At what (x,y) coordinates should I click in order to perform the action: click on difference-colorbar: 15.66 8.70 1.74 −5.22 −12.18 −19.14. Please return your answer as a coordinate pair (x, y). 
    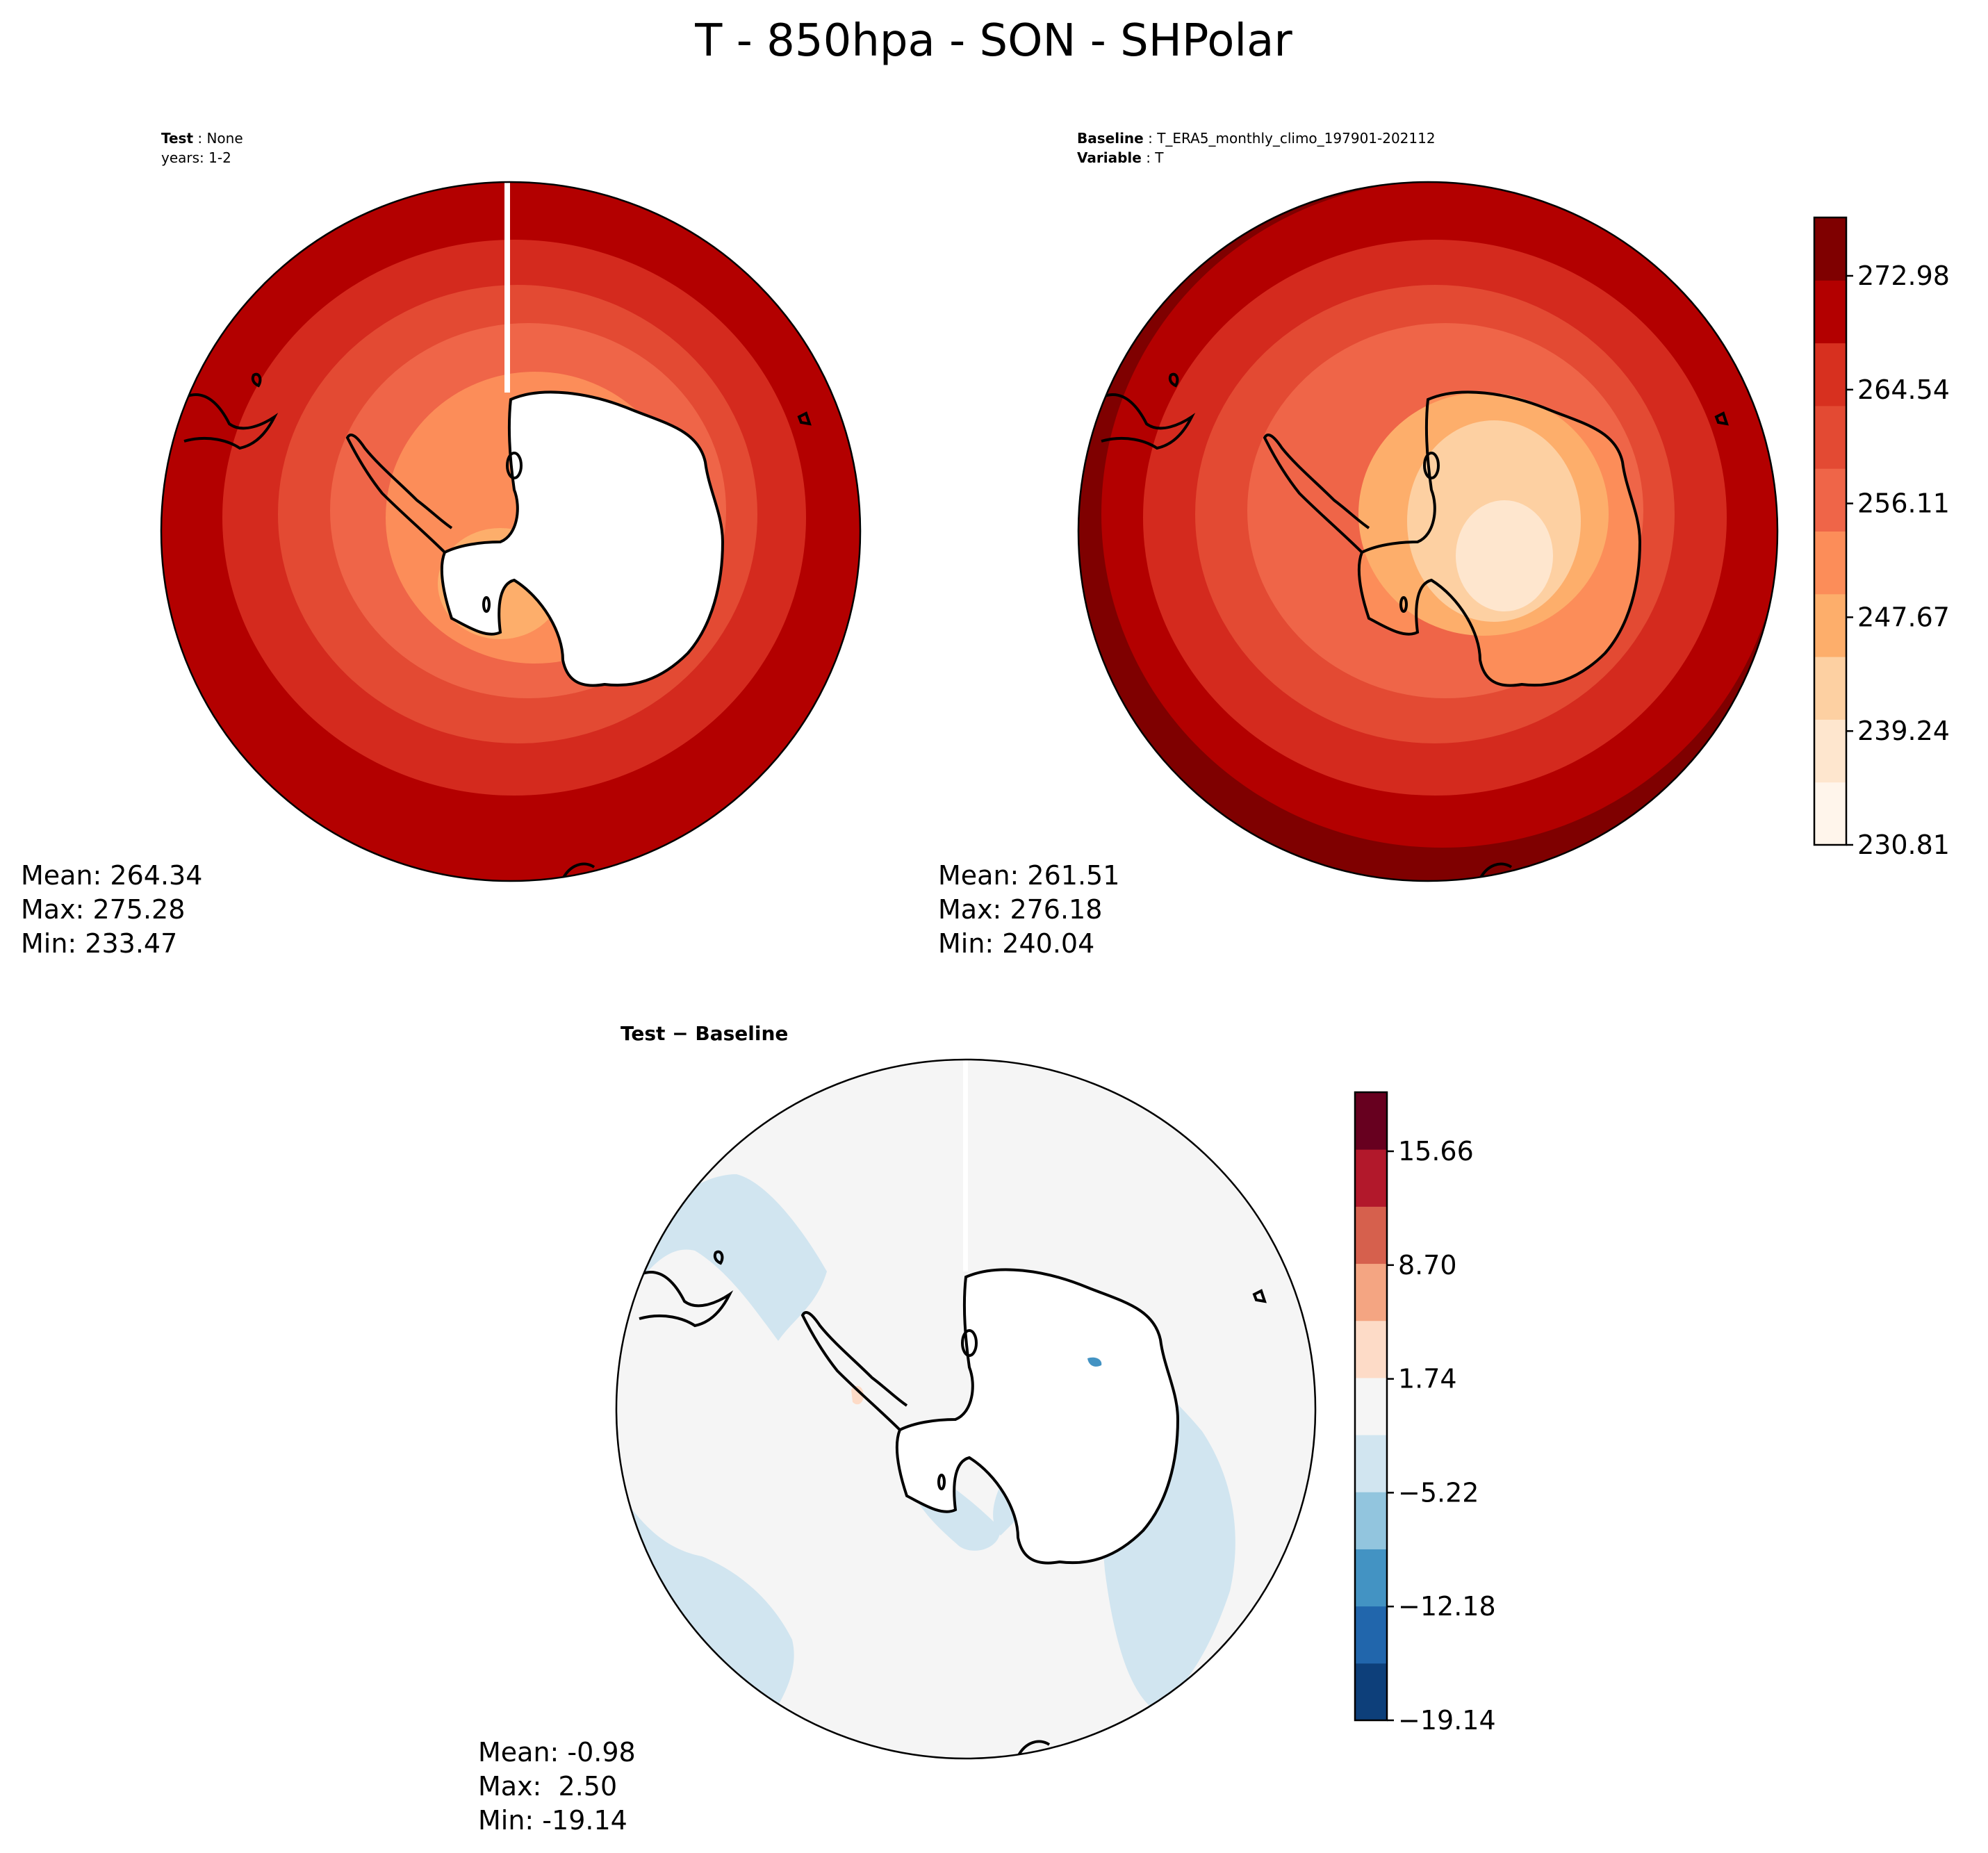
    Looking at the image, I should click on (1425, 1413).